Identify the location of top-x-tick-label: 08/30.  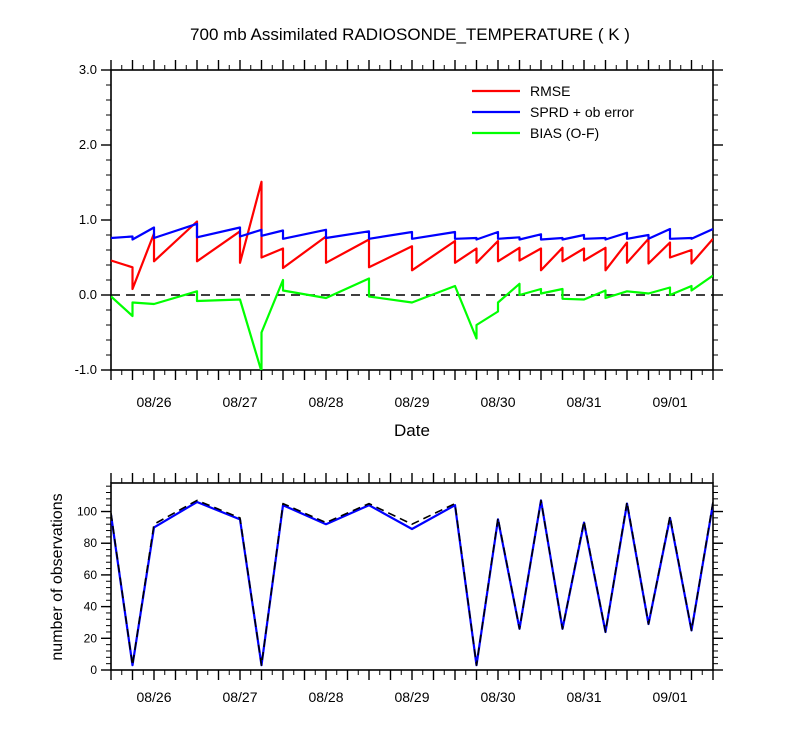
(497, 402).